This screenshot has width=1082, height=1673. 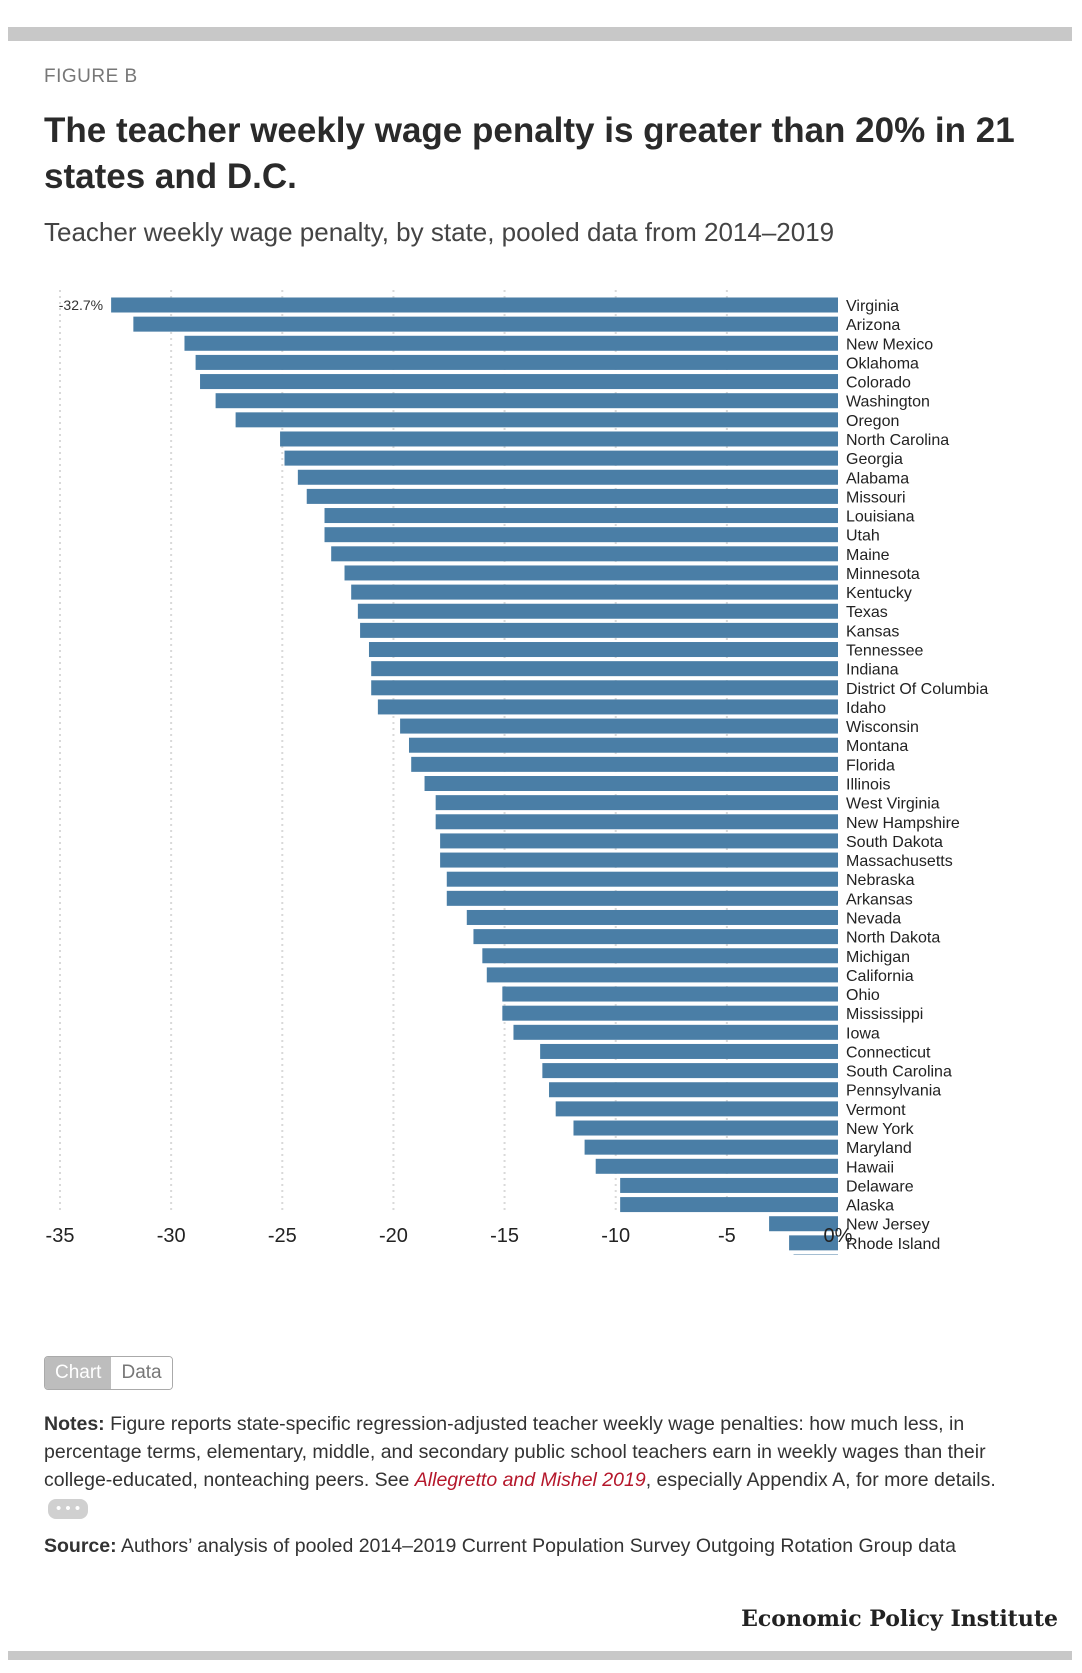 What do you see at coordinates (867, 612) in the screenshot?
I see `category-label: Texas` at bounding box center [867, 612].